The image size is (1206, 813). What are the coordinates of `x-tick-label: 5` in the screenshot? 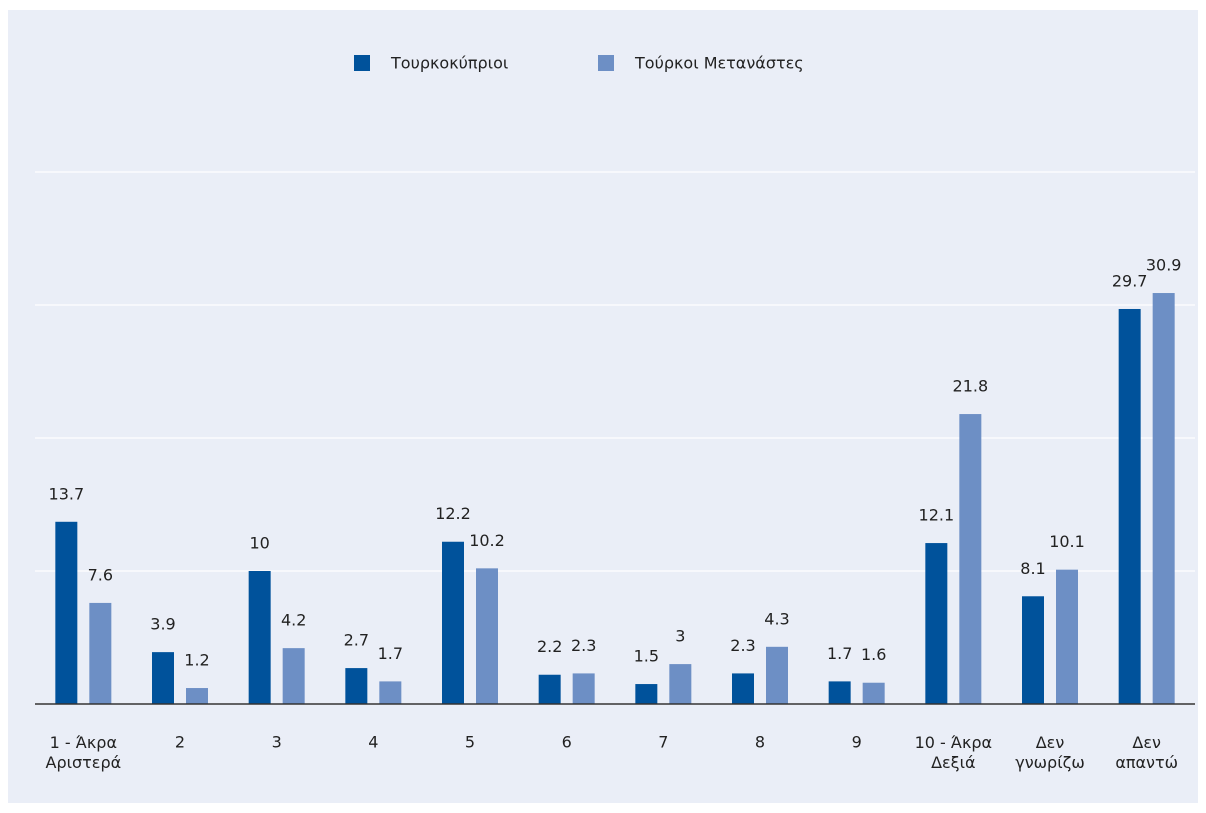 It's located at (470, 742).